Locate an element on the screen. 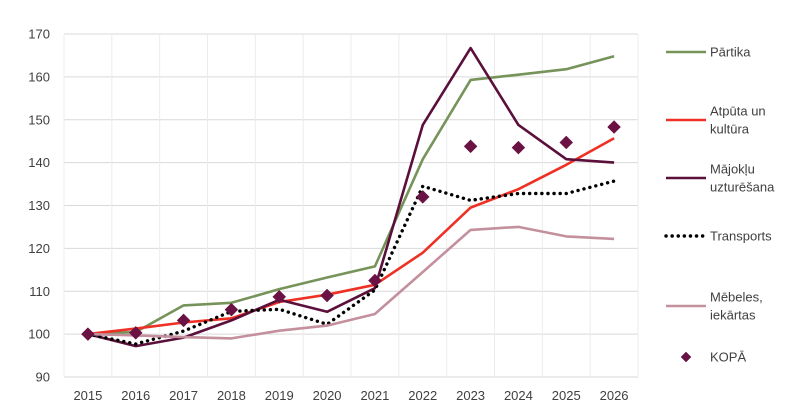 The height and width of the screenshot is (413, 800). y-tick-label: 110 is located at coordinates (39, 291).